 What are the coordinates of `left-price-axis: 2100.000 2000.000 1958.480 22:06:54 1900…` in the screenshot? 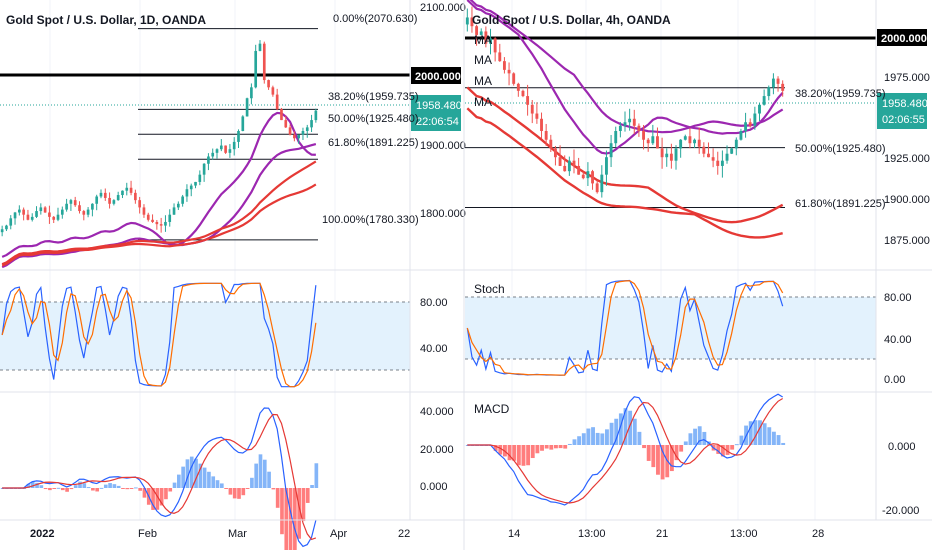 It's located at (437, 260).